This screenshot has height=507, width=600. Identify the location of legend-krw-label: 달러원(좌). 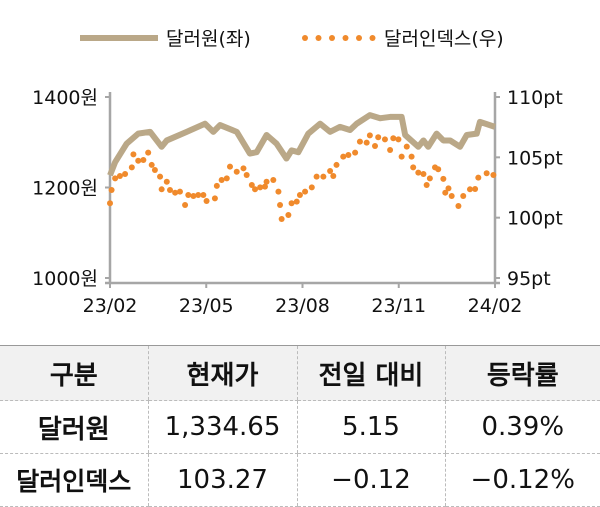
(208, 39).